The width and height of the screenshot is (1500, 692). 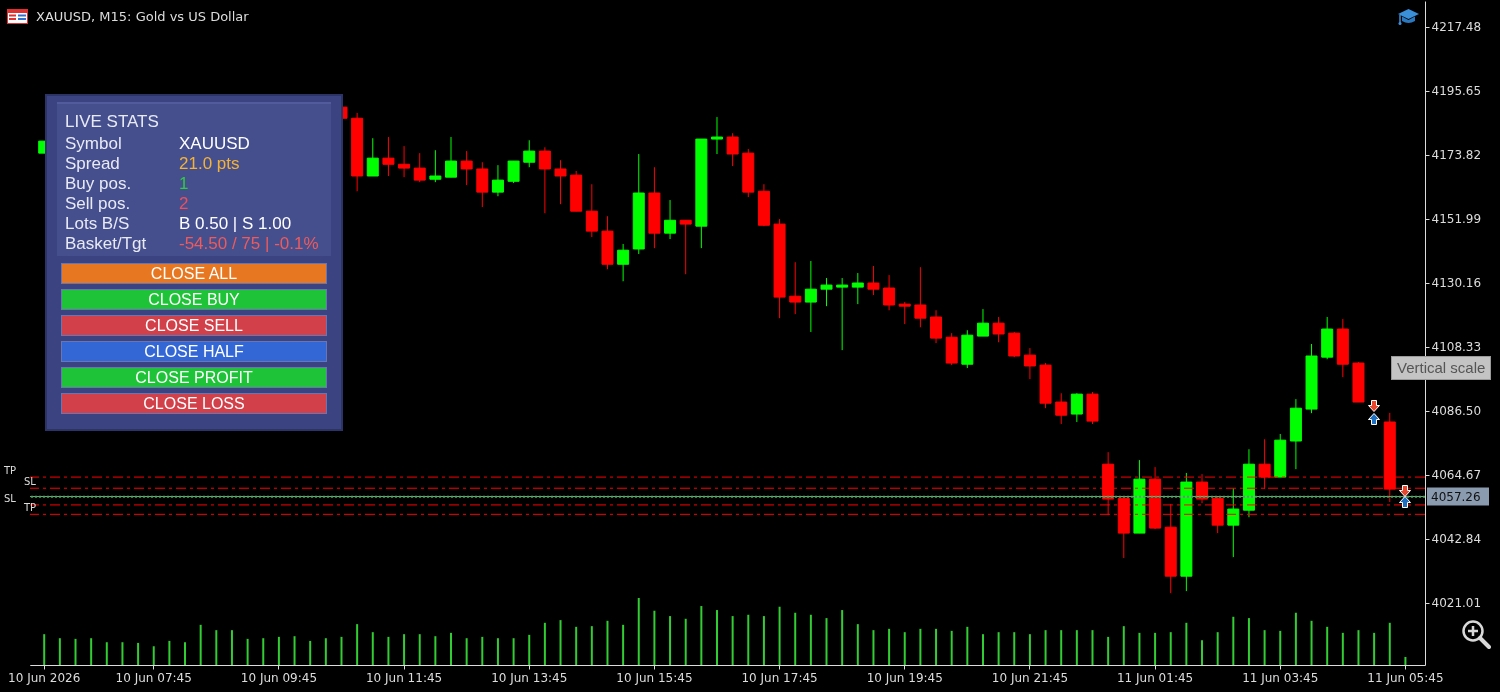 I want to click on text: XAUUSD, so click(x=214, y=143).